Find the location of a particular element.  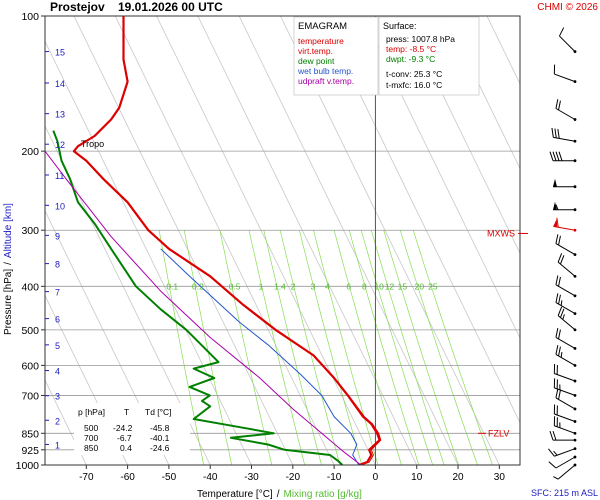

x-tick-label: -40 is located at coordinates (210, 477).